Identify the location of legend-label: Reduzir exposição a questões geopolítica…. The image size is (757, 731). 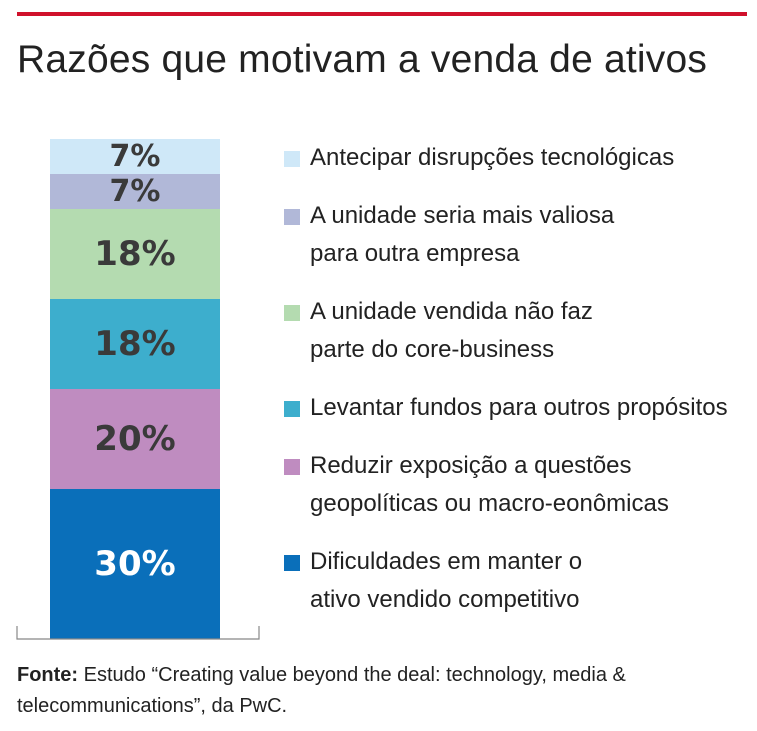
(489, 484).